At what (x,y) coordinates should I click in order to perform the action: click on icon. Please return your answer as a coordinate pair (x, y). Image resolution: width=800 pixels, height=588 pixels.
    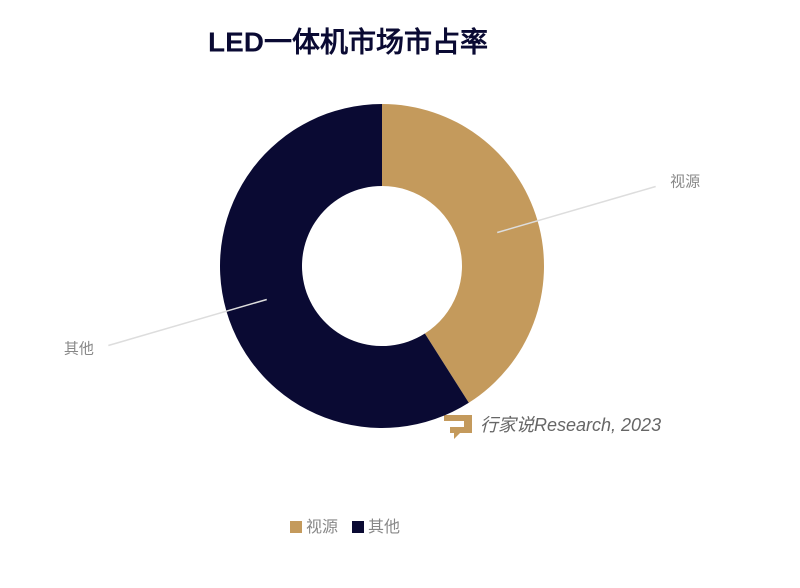
    Looking at the image, I should click on (458, 427).